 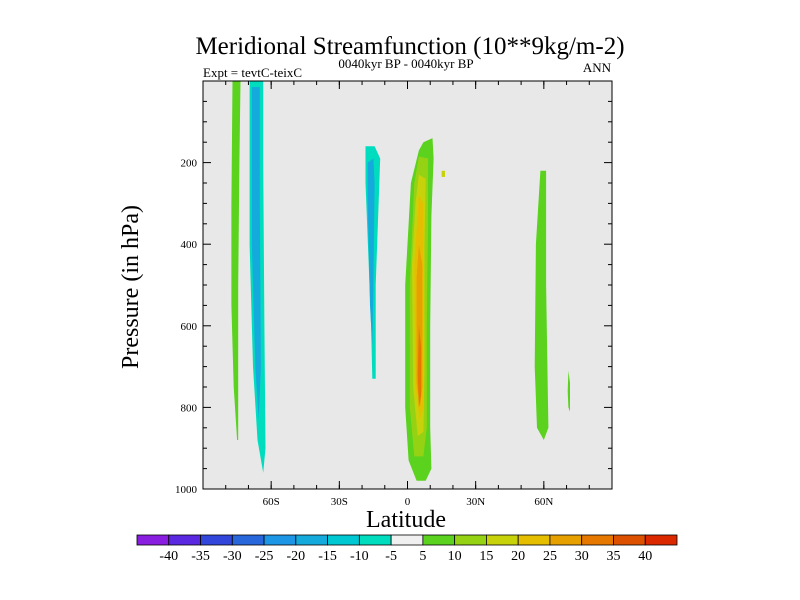 What do you see at coordinates (189, 164) in the screenshot?
I see `y-tick-label: 200` at bounding box center [189, 164].